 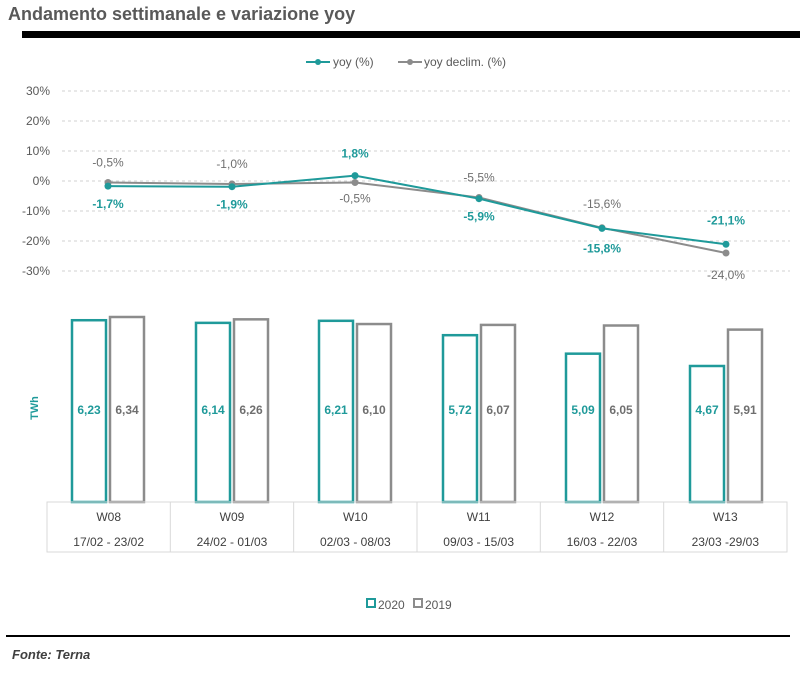 I want to click on category-label: W08, so click(x=108, y=517).